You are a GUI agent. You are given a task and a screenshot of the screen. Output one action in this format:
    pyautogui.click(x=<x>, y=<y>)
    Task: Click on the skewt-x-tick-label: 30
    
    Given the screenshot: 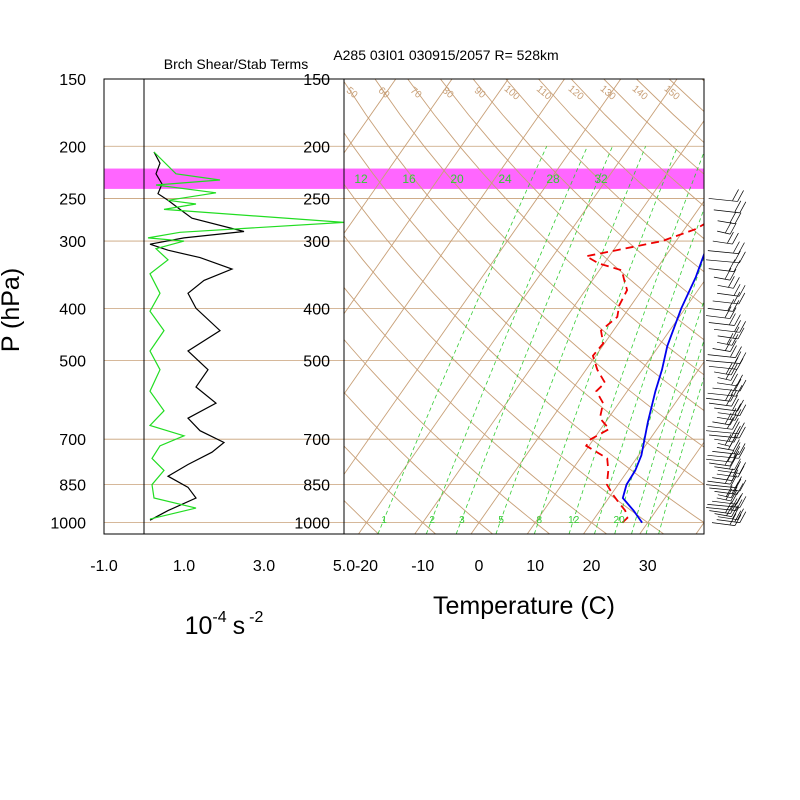 What is the action you would take?
    pyautogui.click(x=648, y=566)
    